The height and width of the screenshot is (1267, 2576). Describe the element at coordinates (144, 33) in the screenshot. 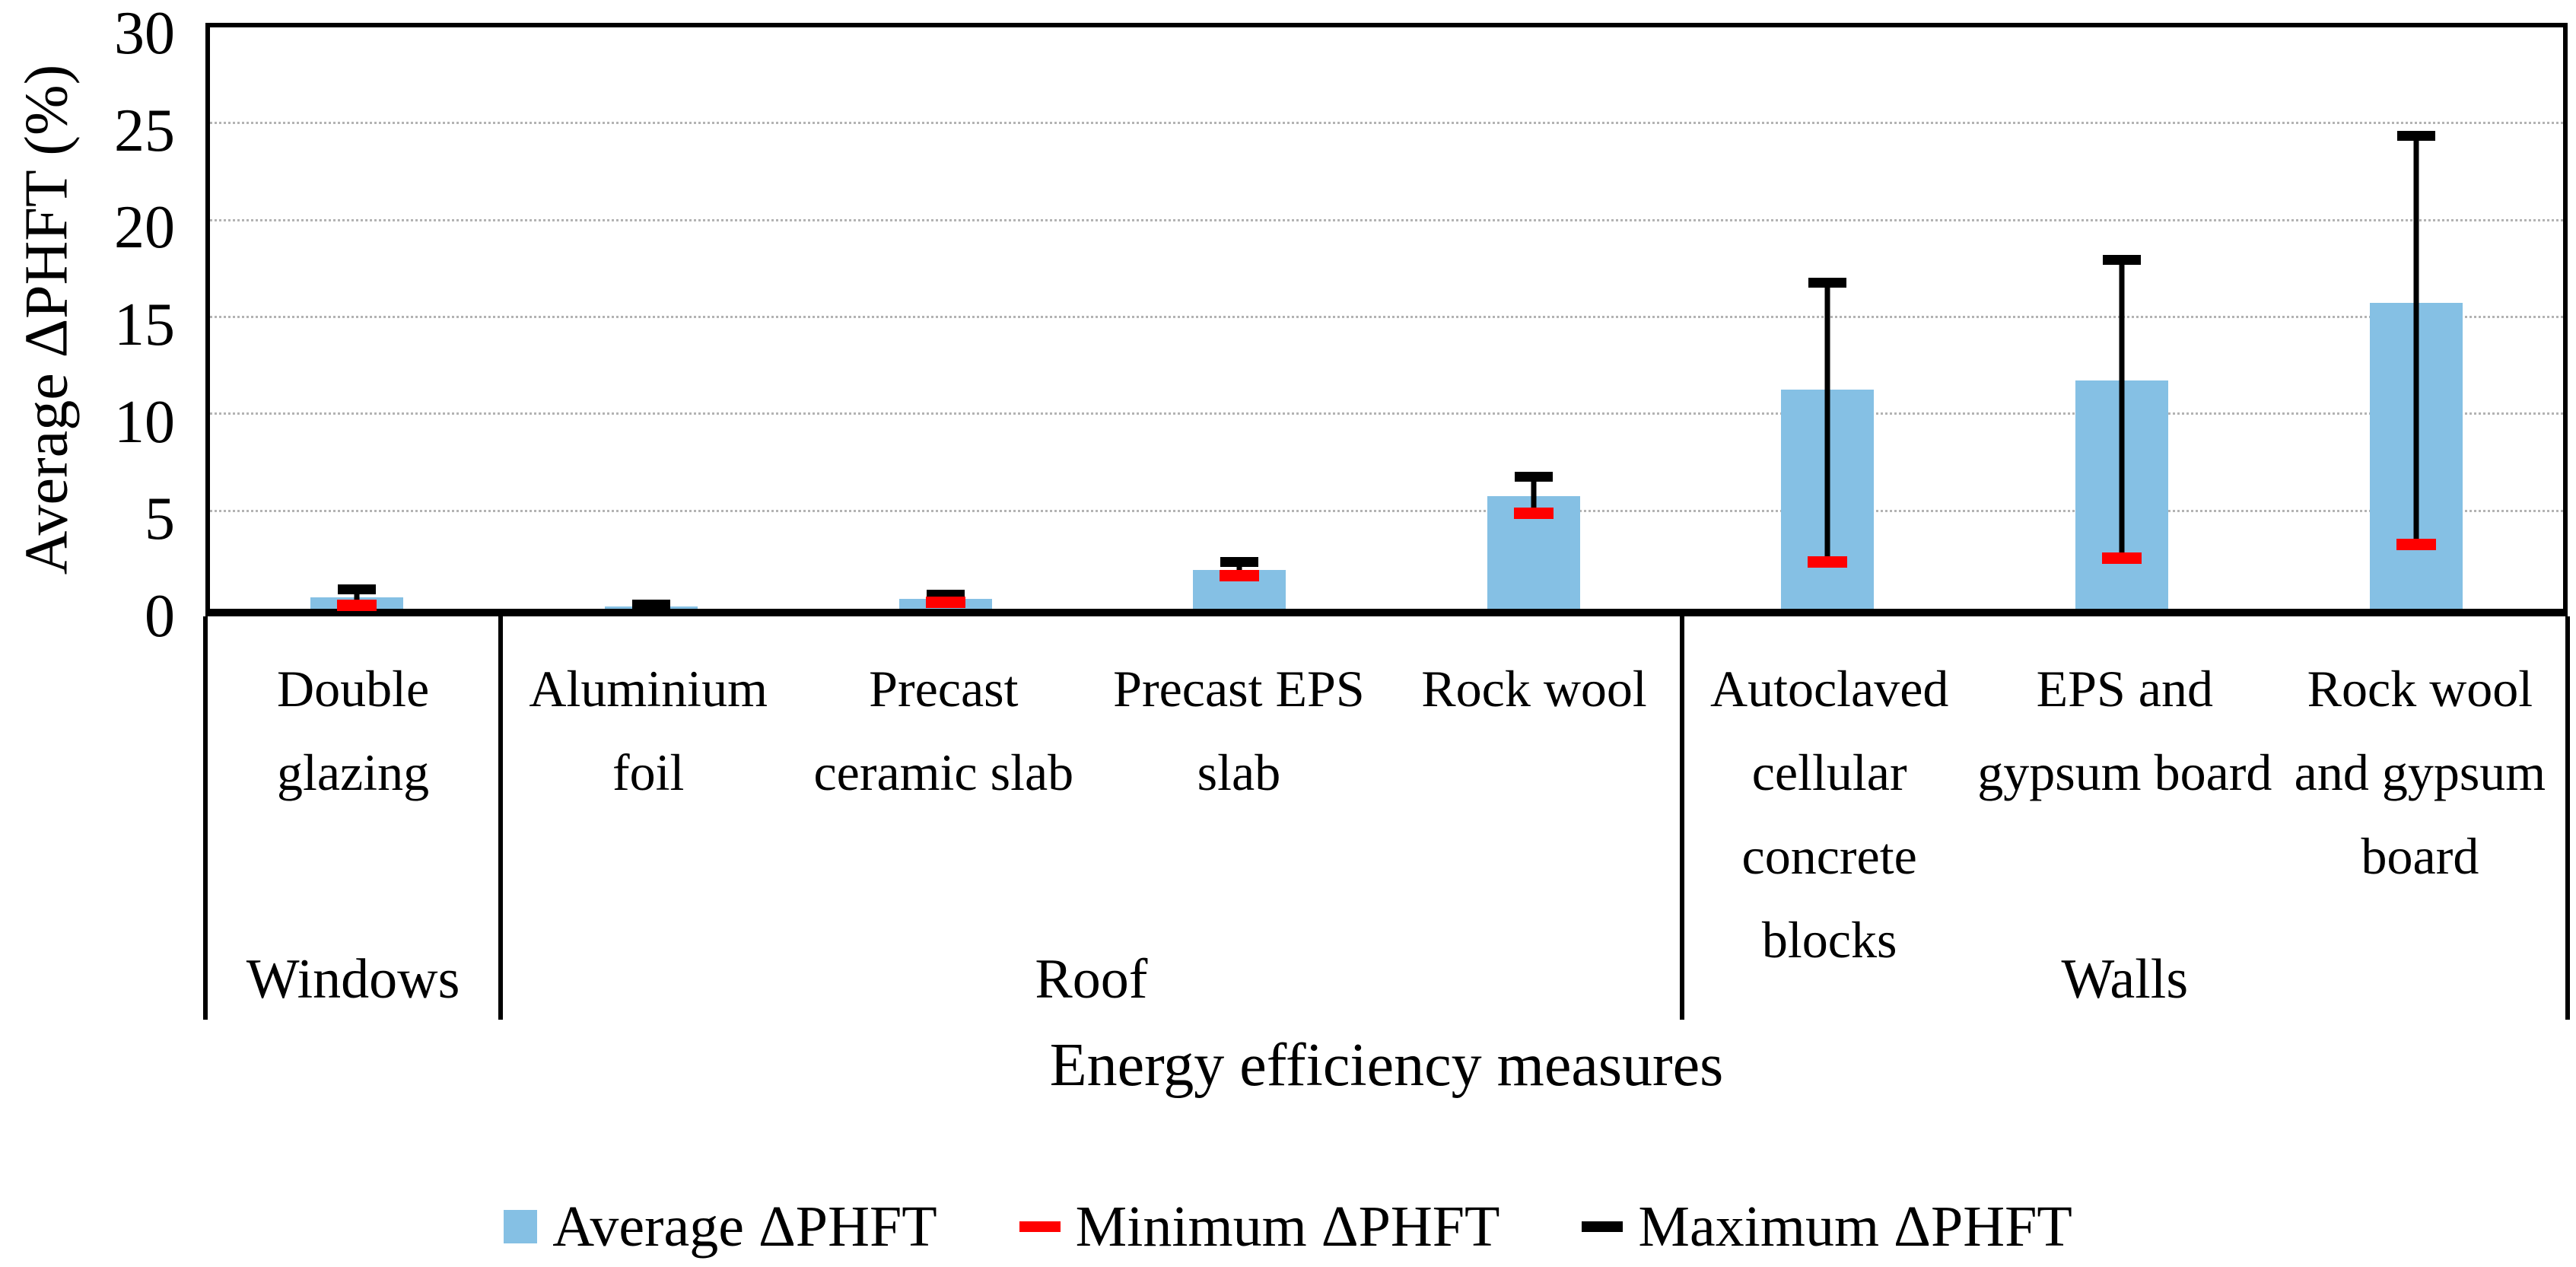

I see `y-tick-label: 30` at that location.